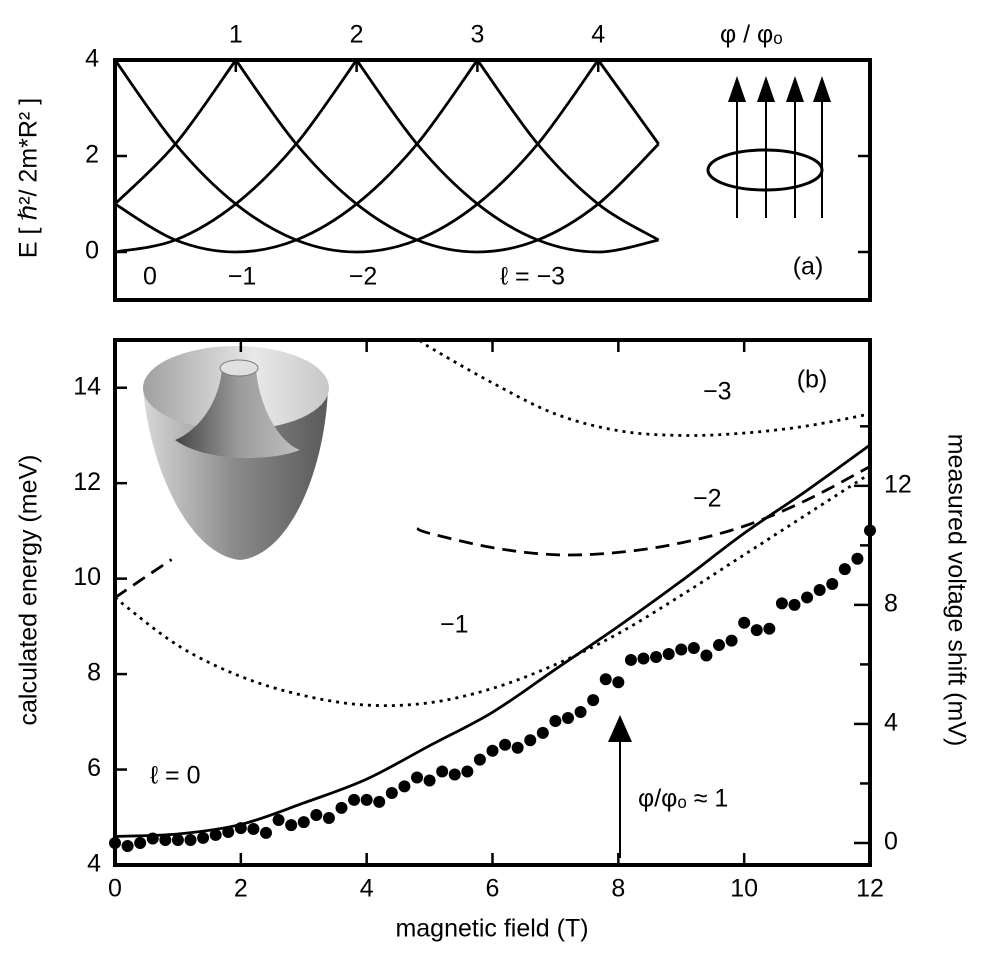 The width and height of the screenshot is (981, 958). I want to click on annotation: (b), so click(812, 380).